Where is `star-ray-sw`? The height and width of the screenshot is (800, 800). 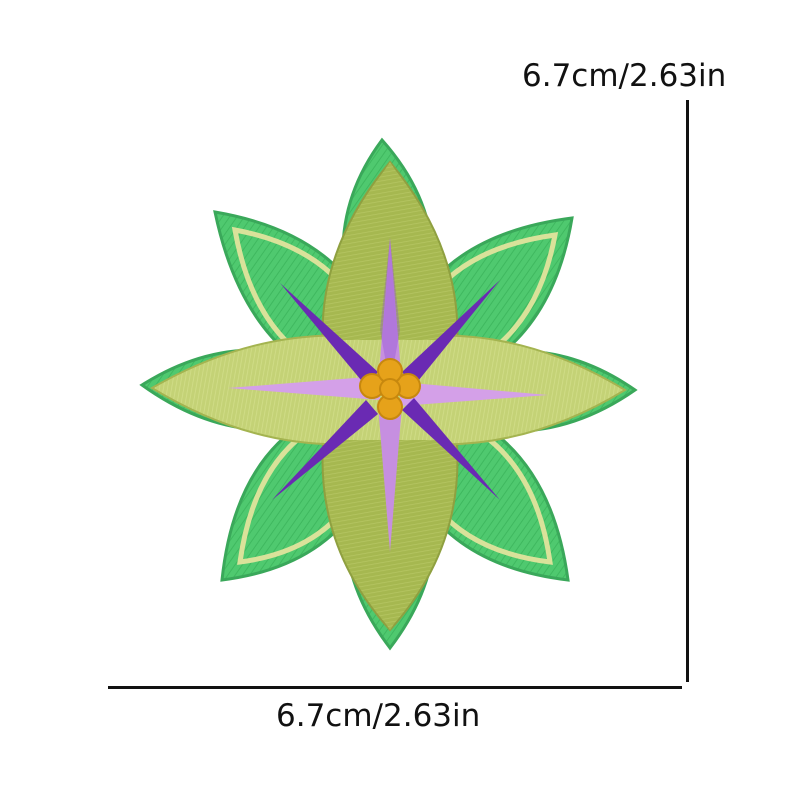 star-ray-sw is located at coordinates (325, 450).